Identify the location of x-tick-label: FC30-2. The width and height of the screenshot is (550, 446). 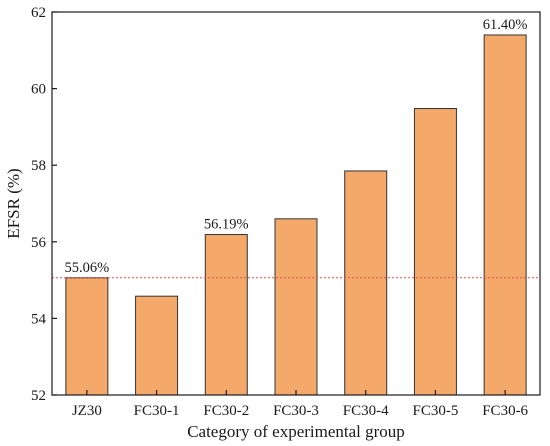
(226, 411).